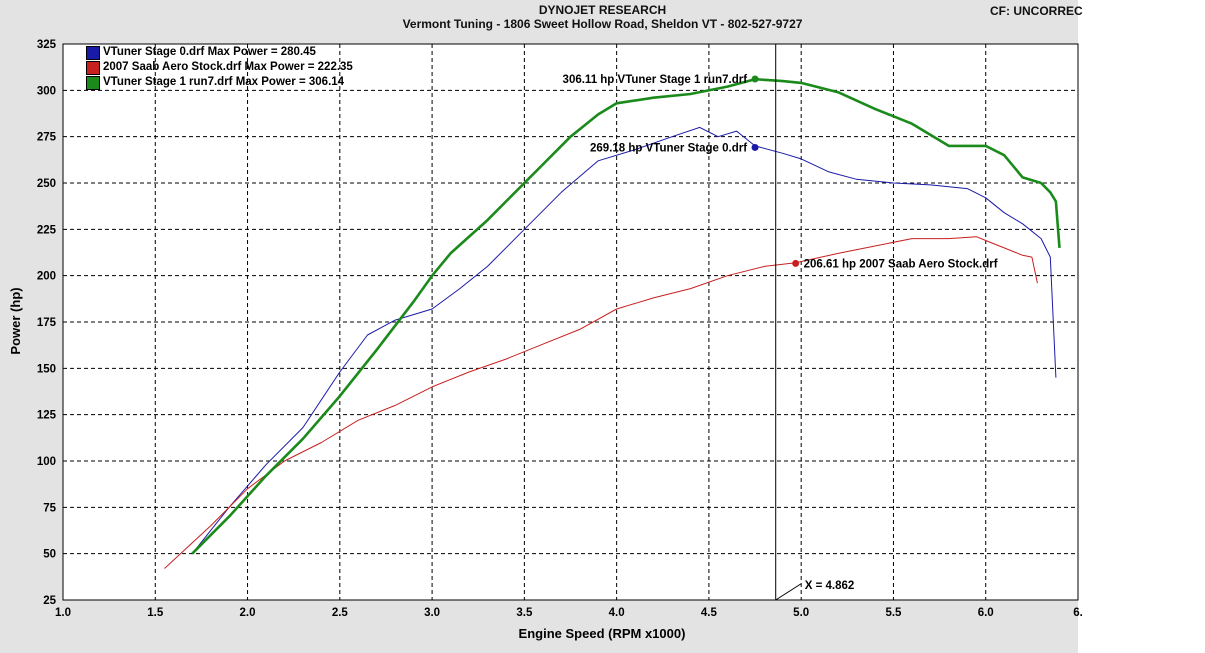 The width and height of the screenshot is (1205, 653). What do you see at coordinates (49, 601) in the screenshot?
I see `y-tick-label: 25` at bounding box center [49, 601].